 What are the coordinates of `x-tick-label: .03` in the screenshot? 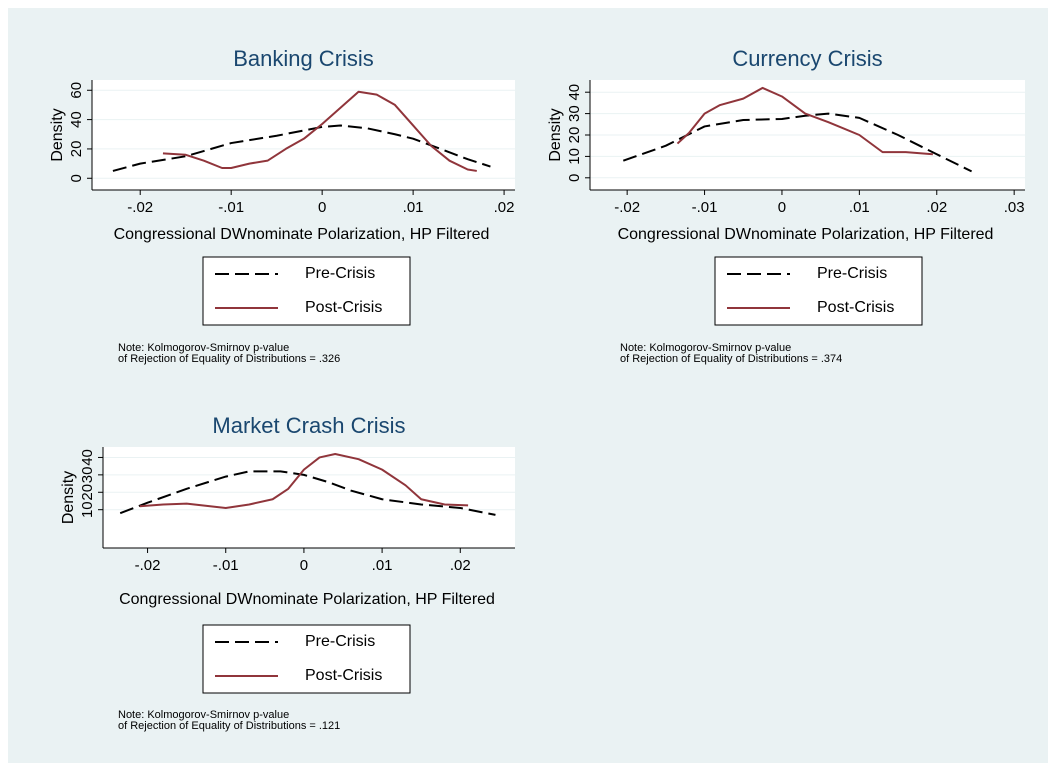 It's located at (1014, 207).